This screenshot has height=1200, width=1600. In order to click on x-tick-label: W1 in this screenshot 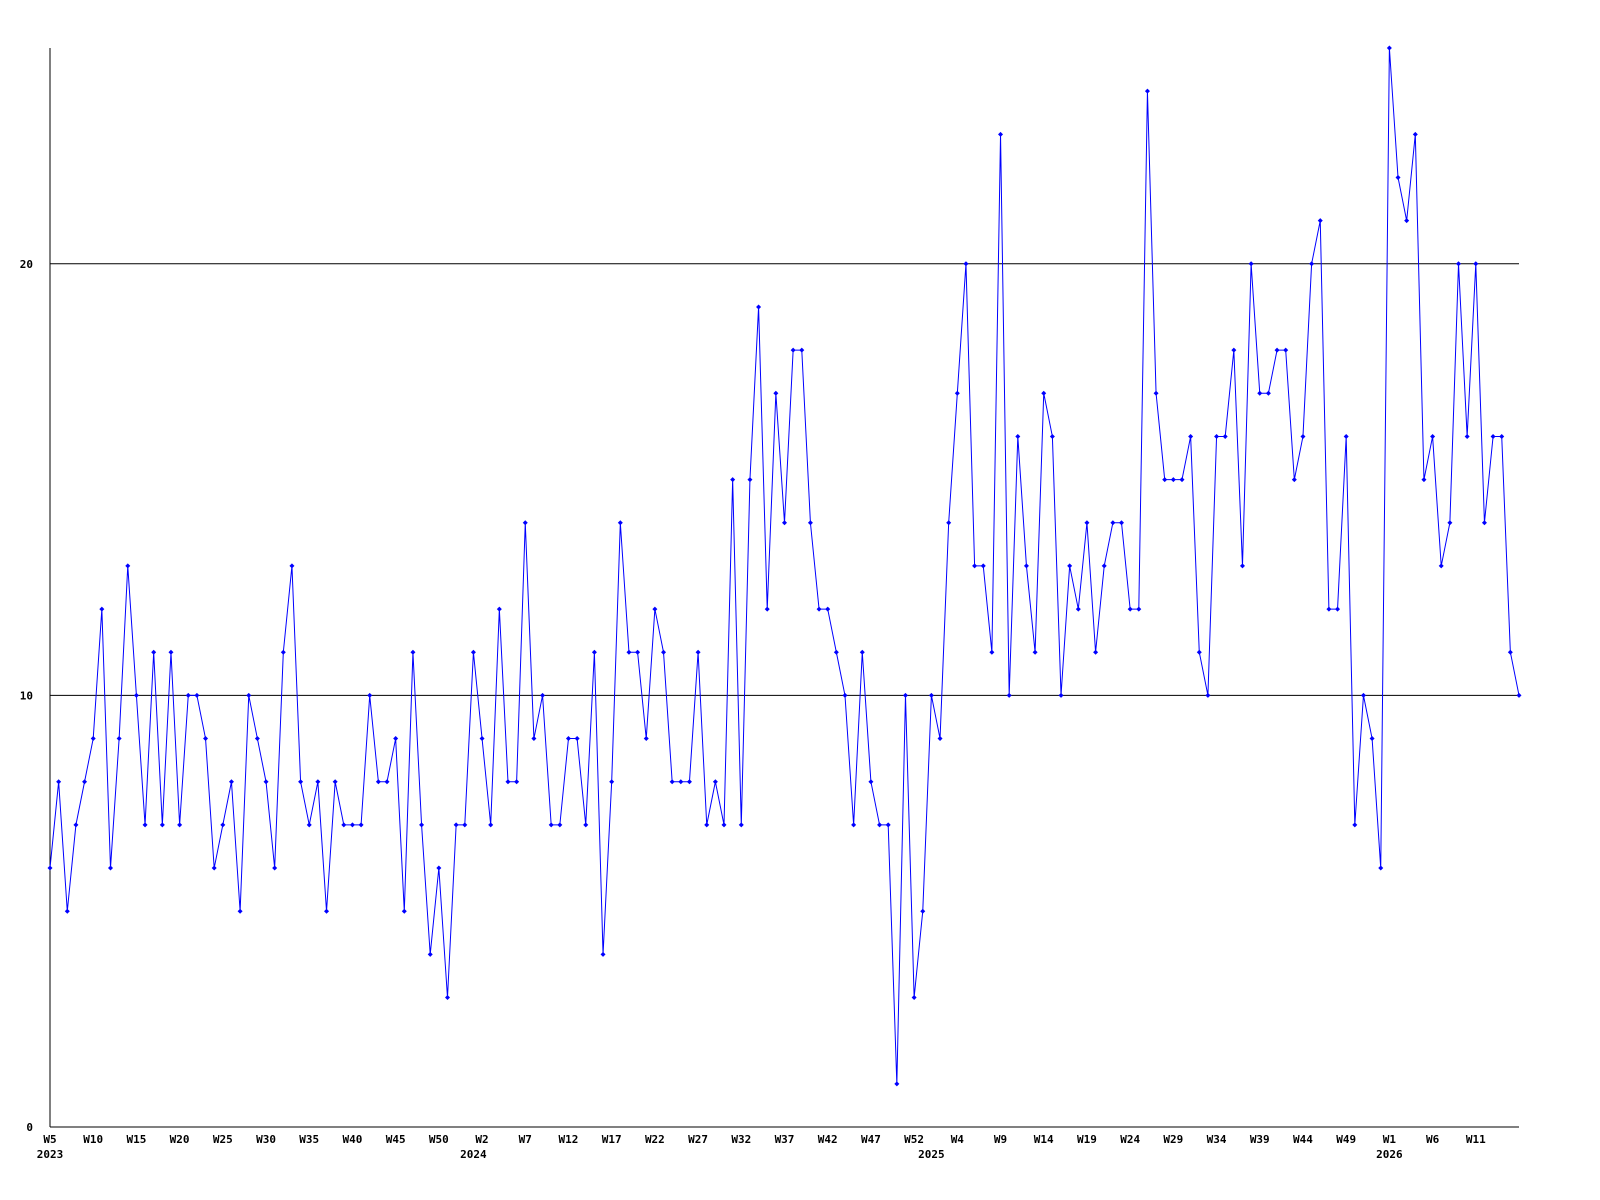, I will do `click(1390, 1139)`.